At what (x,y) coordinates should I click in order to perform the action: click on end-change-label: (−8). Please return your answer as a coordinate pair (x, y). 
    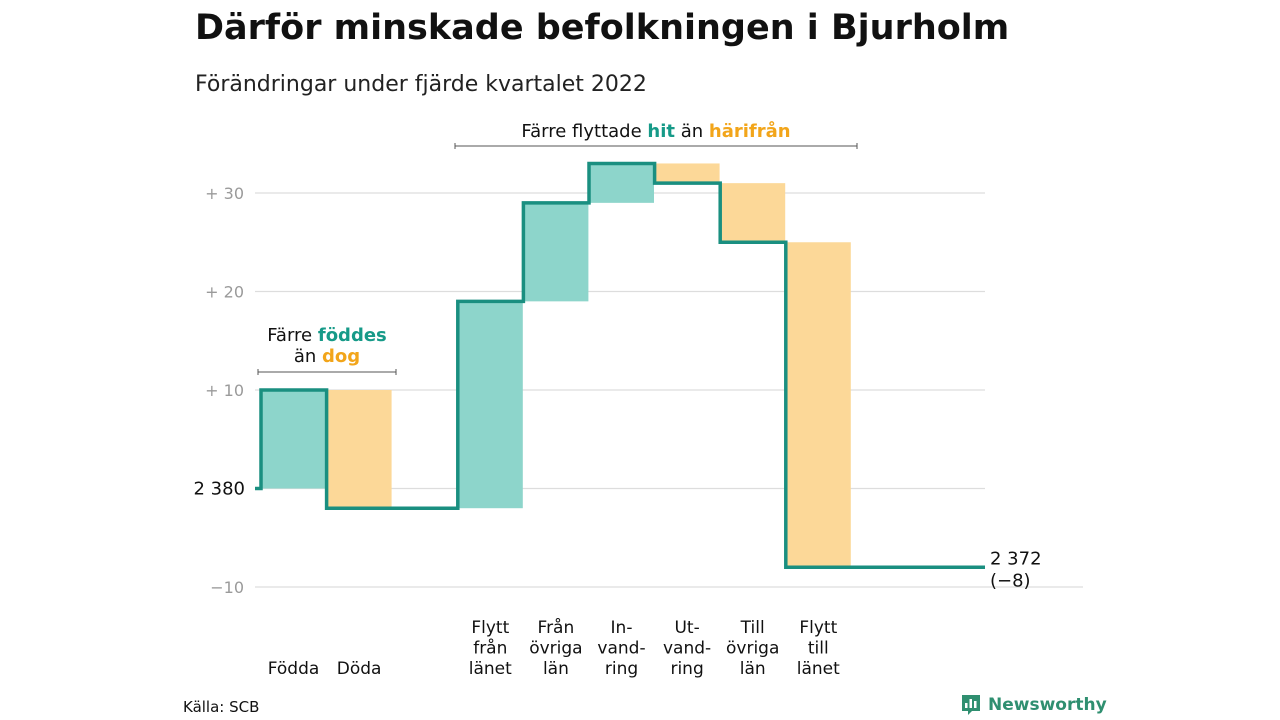
    Looking at the image, I should click on (1010, 580).